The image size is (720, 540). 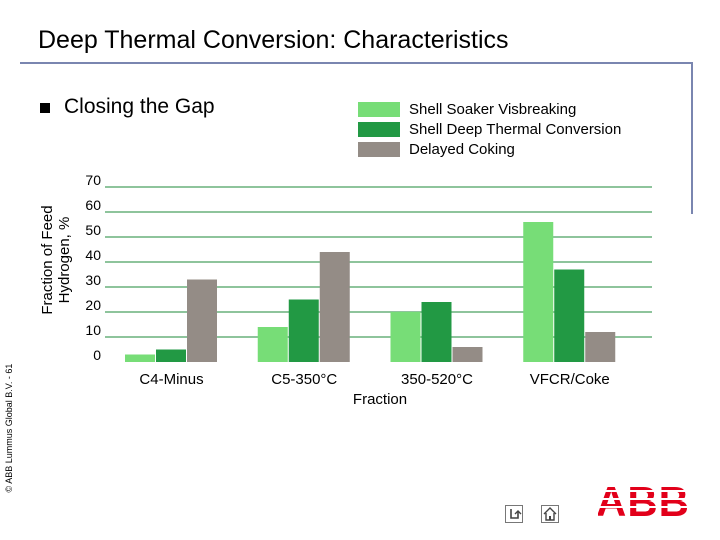 I want to click on y-tick-labels: 0 10 20 30 40 50 60 70, so click(x=93, y=267).